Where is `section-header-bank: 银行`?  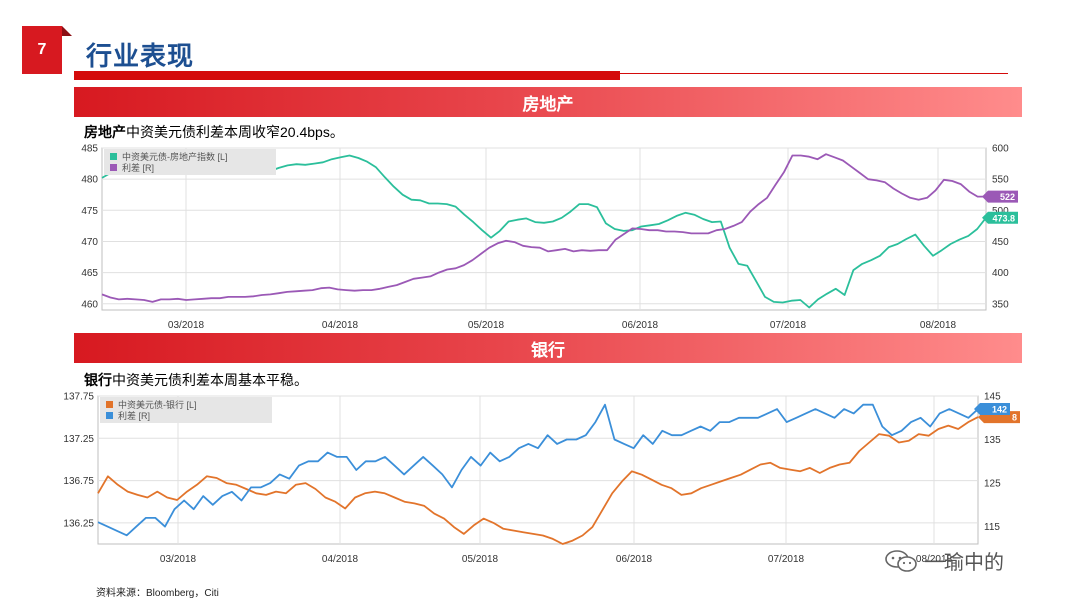
section-header-bank: 银行 is located at coordinates (548, 348).